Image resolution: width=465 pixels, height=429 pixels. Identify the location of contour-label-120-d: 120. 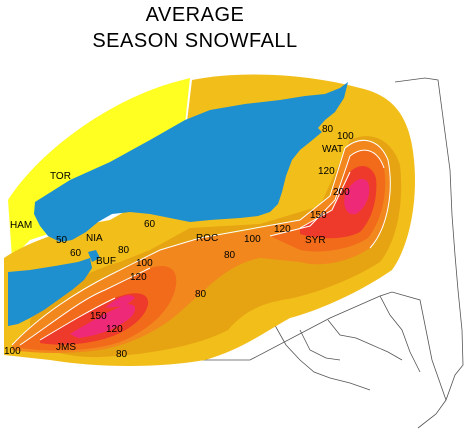
(114, 329).